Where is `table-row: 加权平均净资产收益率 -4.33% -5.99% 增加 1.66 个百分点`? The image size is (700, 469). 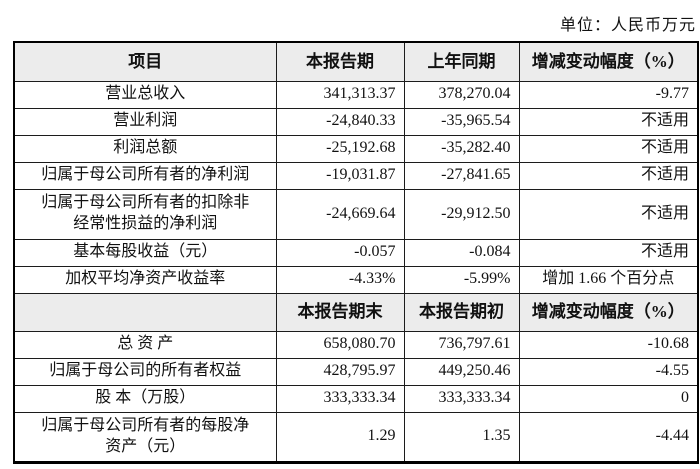 table-row: 加权平均净资产收益率 -4.33% -5.99% 增加 1.66 个百分点 is located at coordinates (356, 279).